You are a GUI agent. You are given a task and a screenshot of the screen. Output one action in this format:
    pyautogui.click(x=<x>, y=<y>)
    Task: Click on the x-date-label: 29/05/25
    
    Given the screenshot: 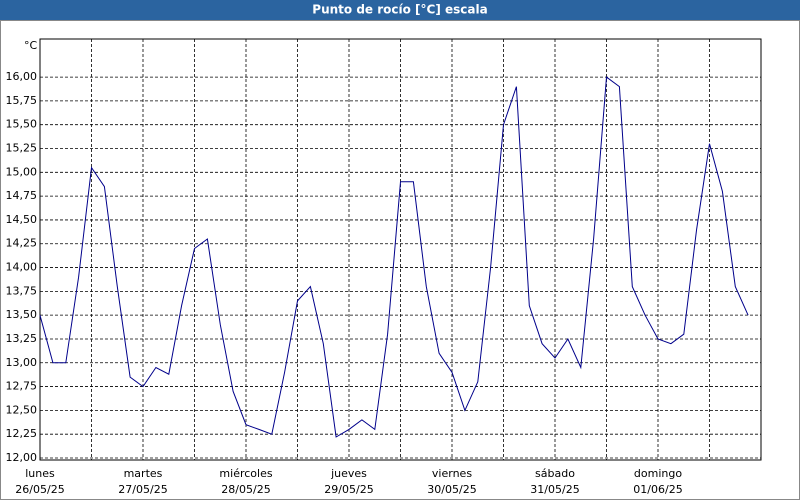 What is the action you would take?
    pyautogui.click(x=348, y=489)
    